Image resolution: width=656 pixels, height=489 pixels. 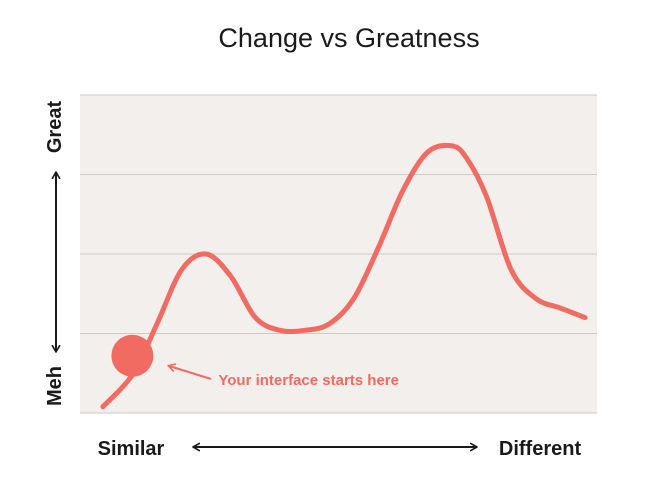 I want to click on y-axis-label-high: Great, so click(x=55, y=127).